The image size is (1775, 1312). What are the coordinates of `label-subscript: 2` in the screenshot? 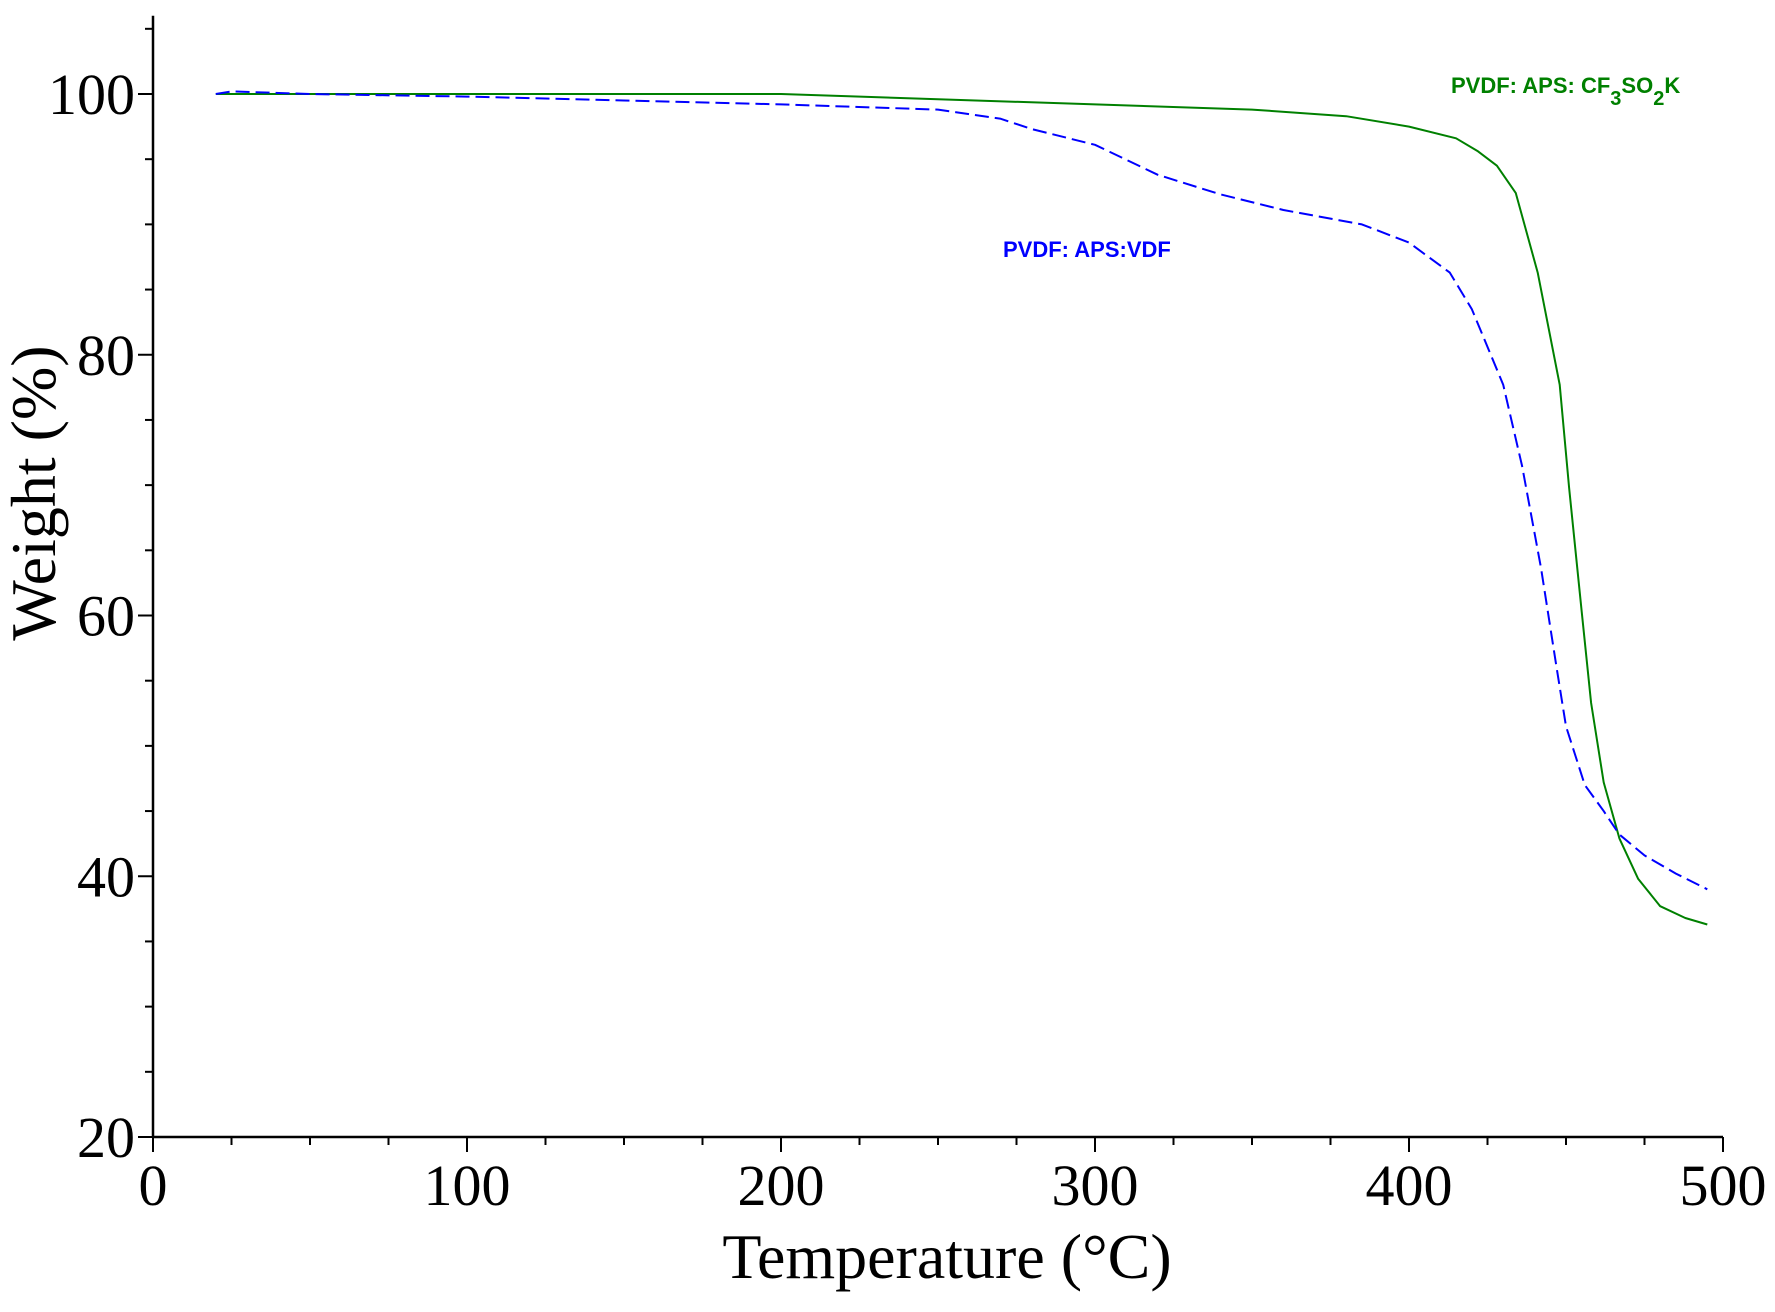 It's located at (1658, 99).